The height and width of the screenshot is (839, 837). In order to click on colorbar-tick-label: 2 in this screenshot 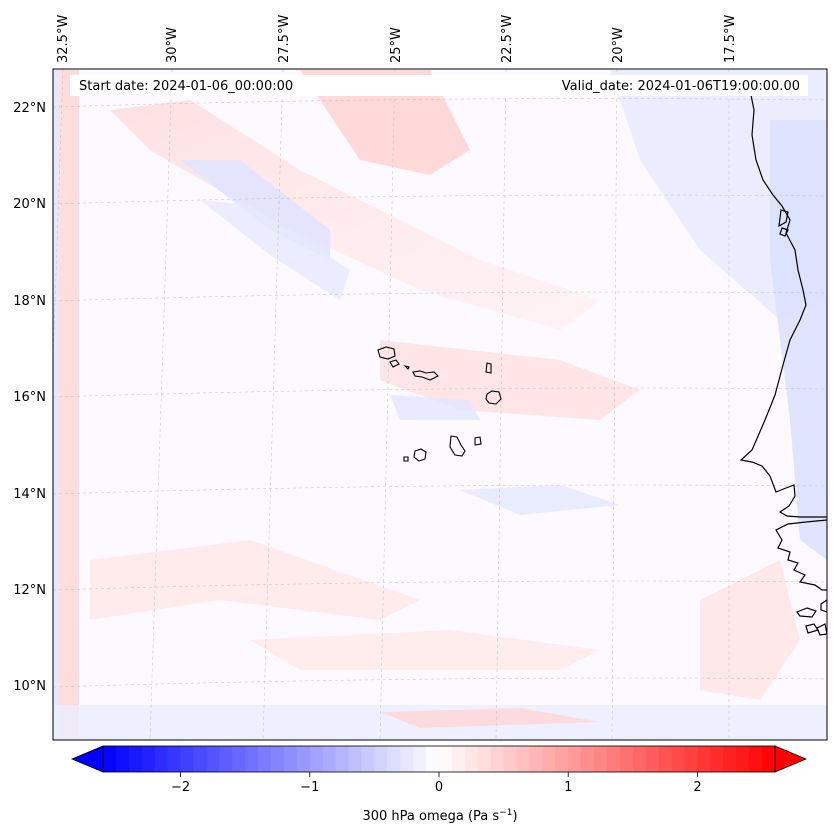, I will do `click(697, 787)`.